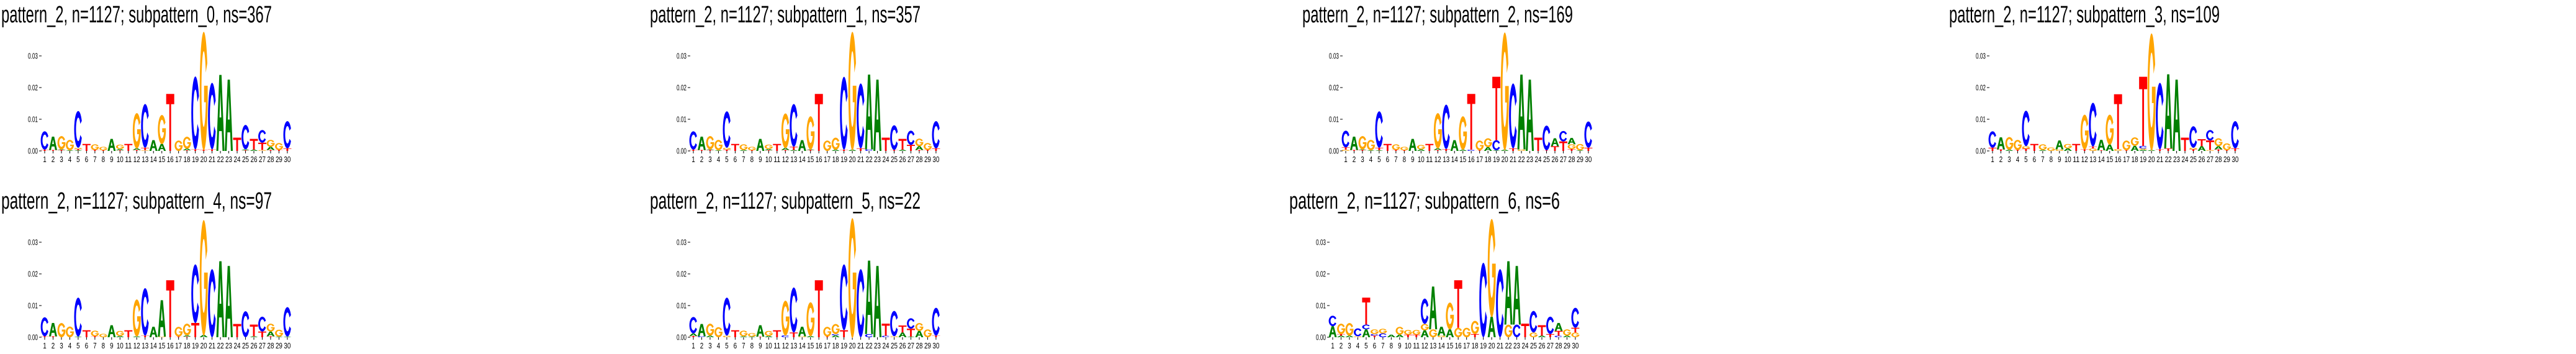 This screenshot has width=2576, height=354. What do you see at coordinates (785, 159) in the screenshot?
I see `x-tick-label: 12` at bounding box center [785, 159].